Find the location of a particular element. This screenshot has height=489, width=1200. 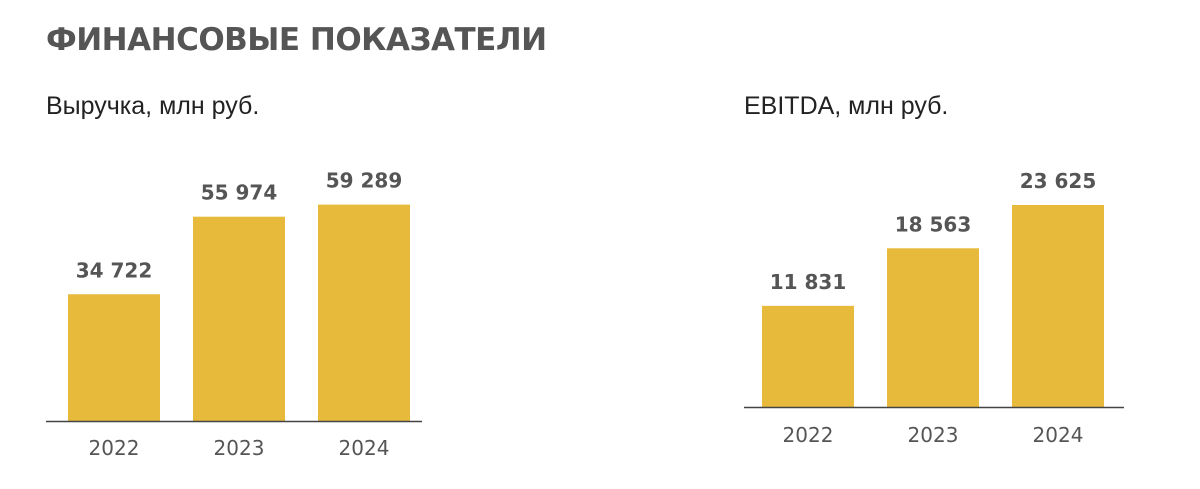

revenue-tick-label-2022: 2022 is located at coordinates (114, 448).